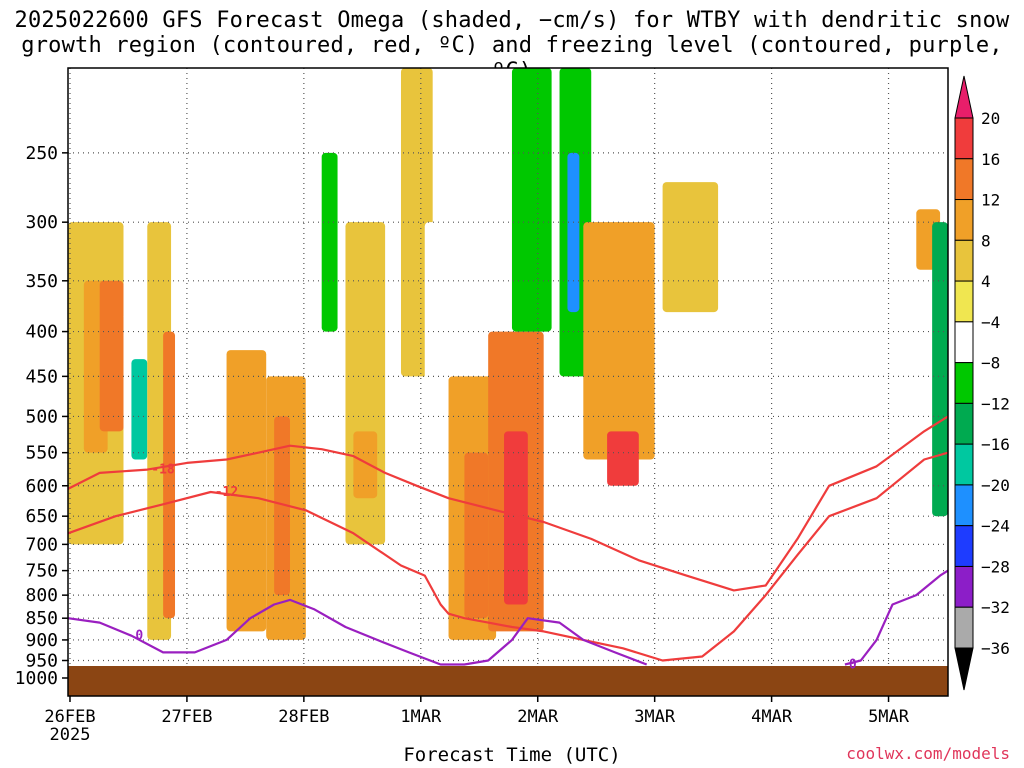 The image size is (1024, 768). I want to click on x-axis-title: Forecast Time (UTC), so click(512, 755).